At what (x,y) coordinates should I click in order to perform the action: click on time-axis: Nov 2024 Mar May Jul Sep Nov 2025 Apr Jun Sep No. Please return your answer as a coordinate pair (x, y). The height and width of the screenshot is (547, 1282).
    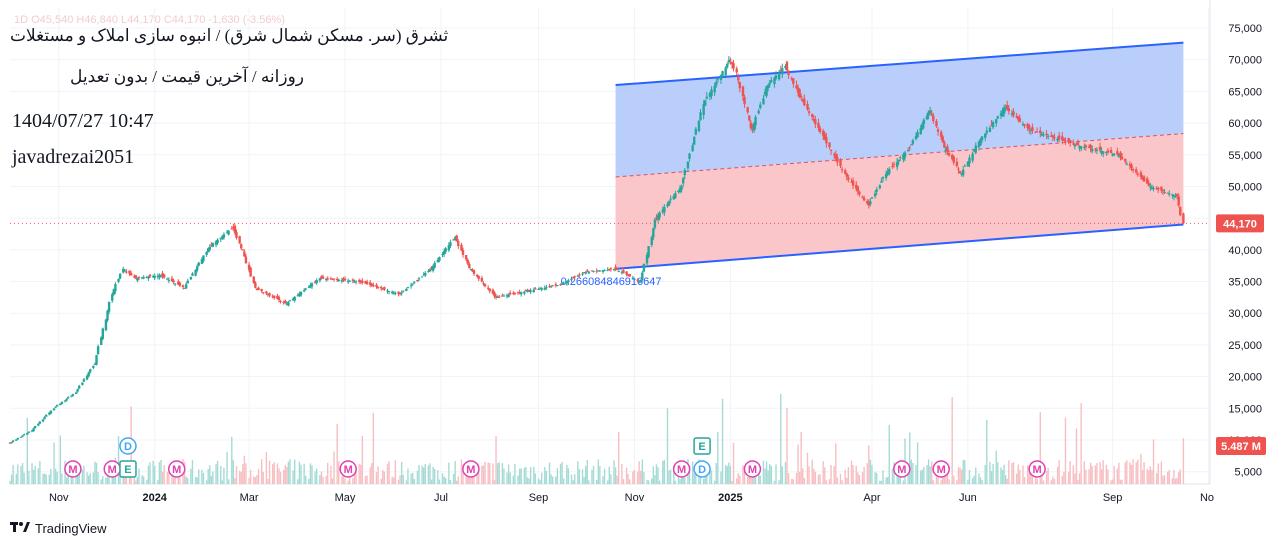
    Looking at the image, I should click on (631, 498).